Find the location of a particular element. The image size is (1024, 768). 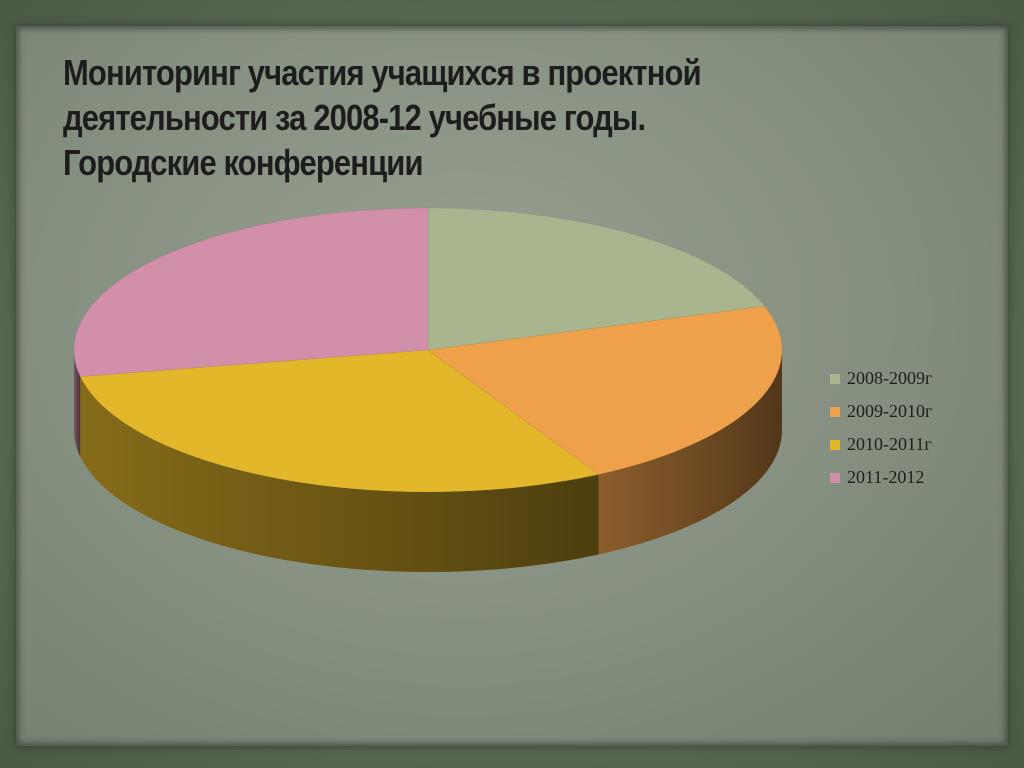

legend-item: 2009-2010г is located at coordinates (881, 411).